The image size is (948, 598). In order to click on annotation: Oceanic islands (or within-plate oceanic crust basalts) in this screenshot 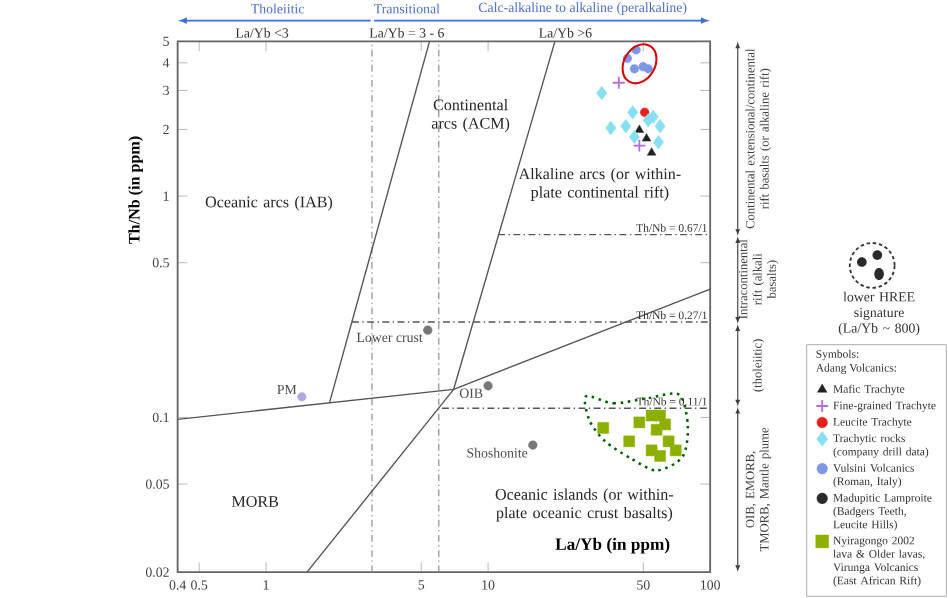, I will do `click(584, 505)`.